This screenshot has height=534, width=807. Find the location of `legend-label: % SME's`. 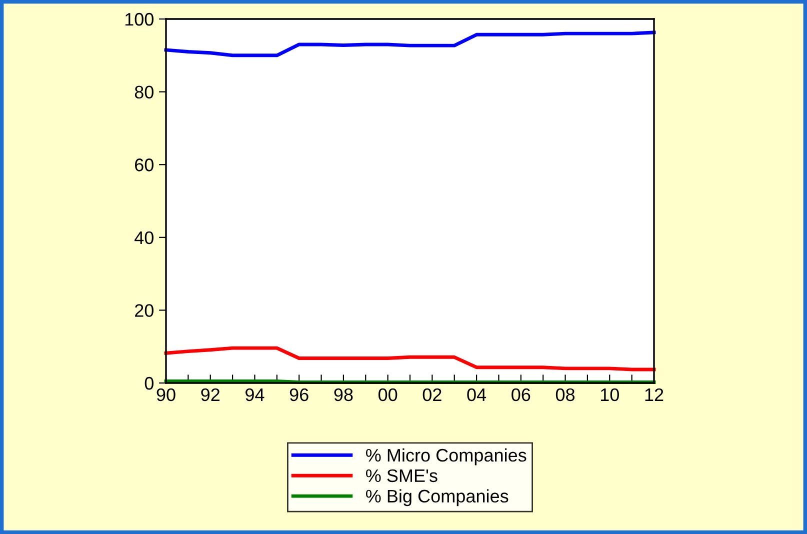

legend-label: % SME's is located at coordinates (402, 475).